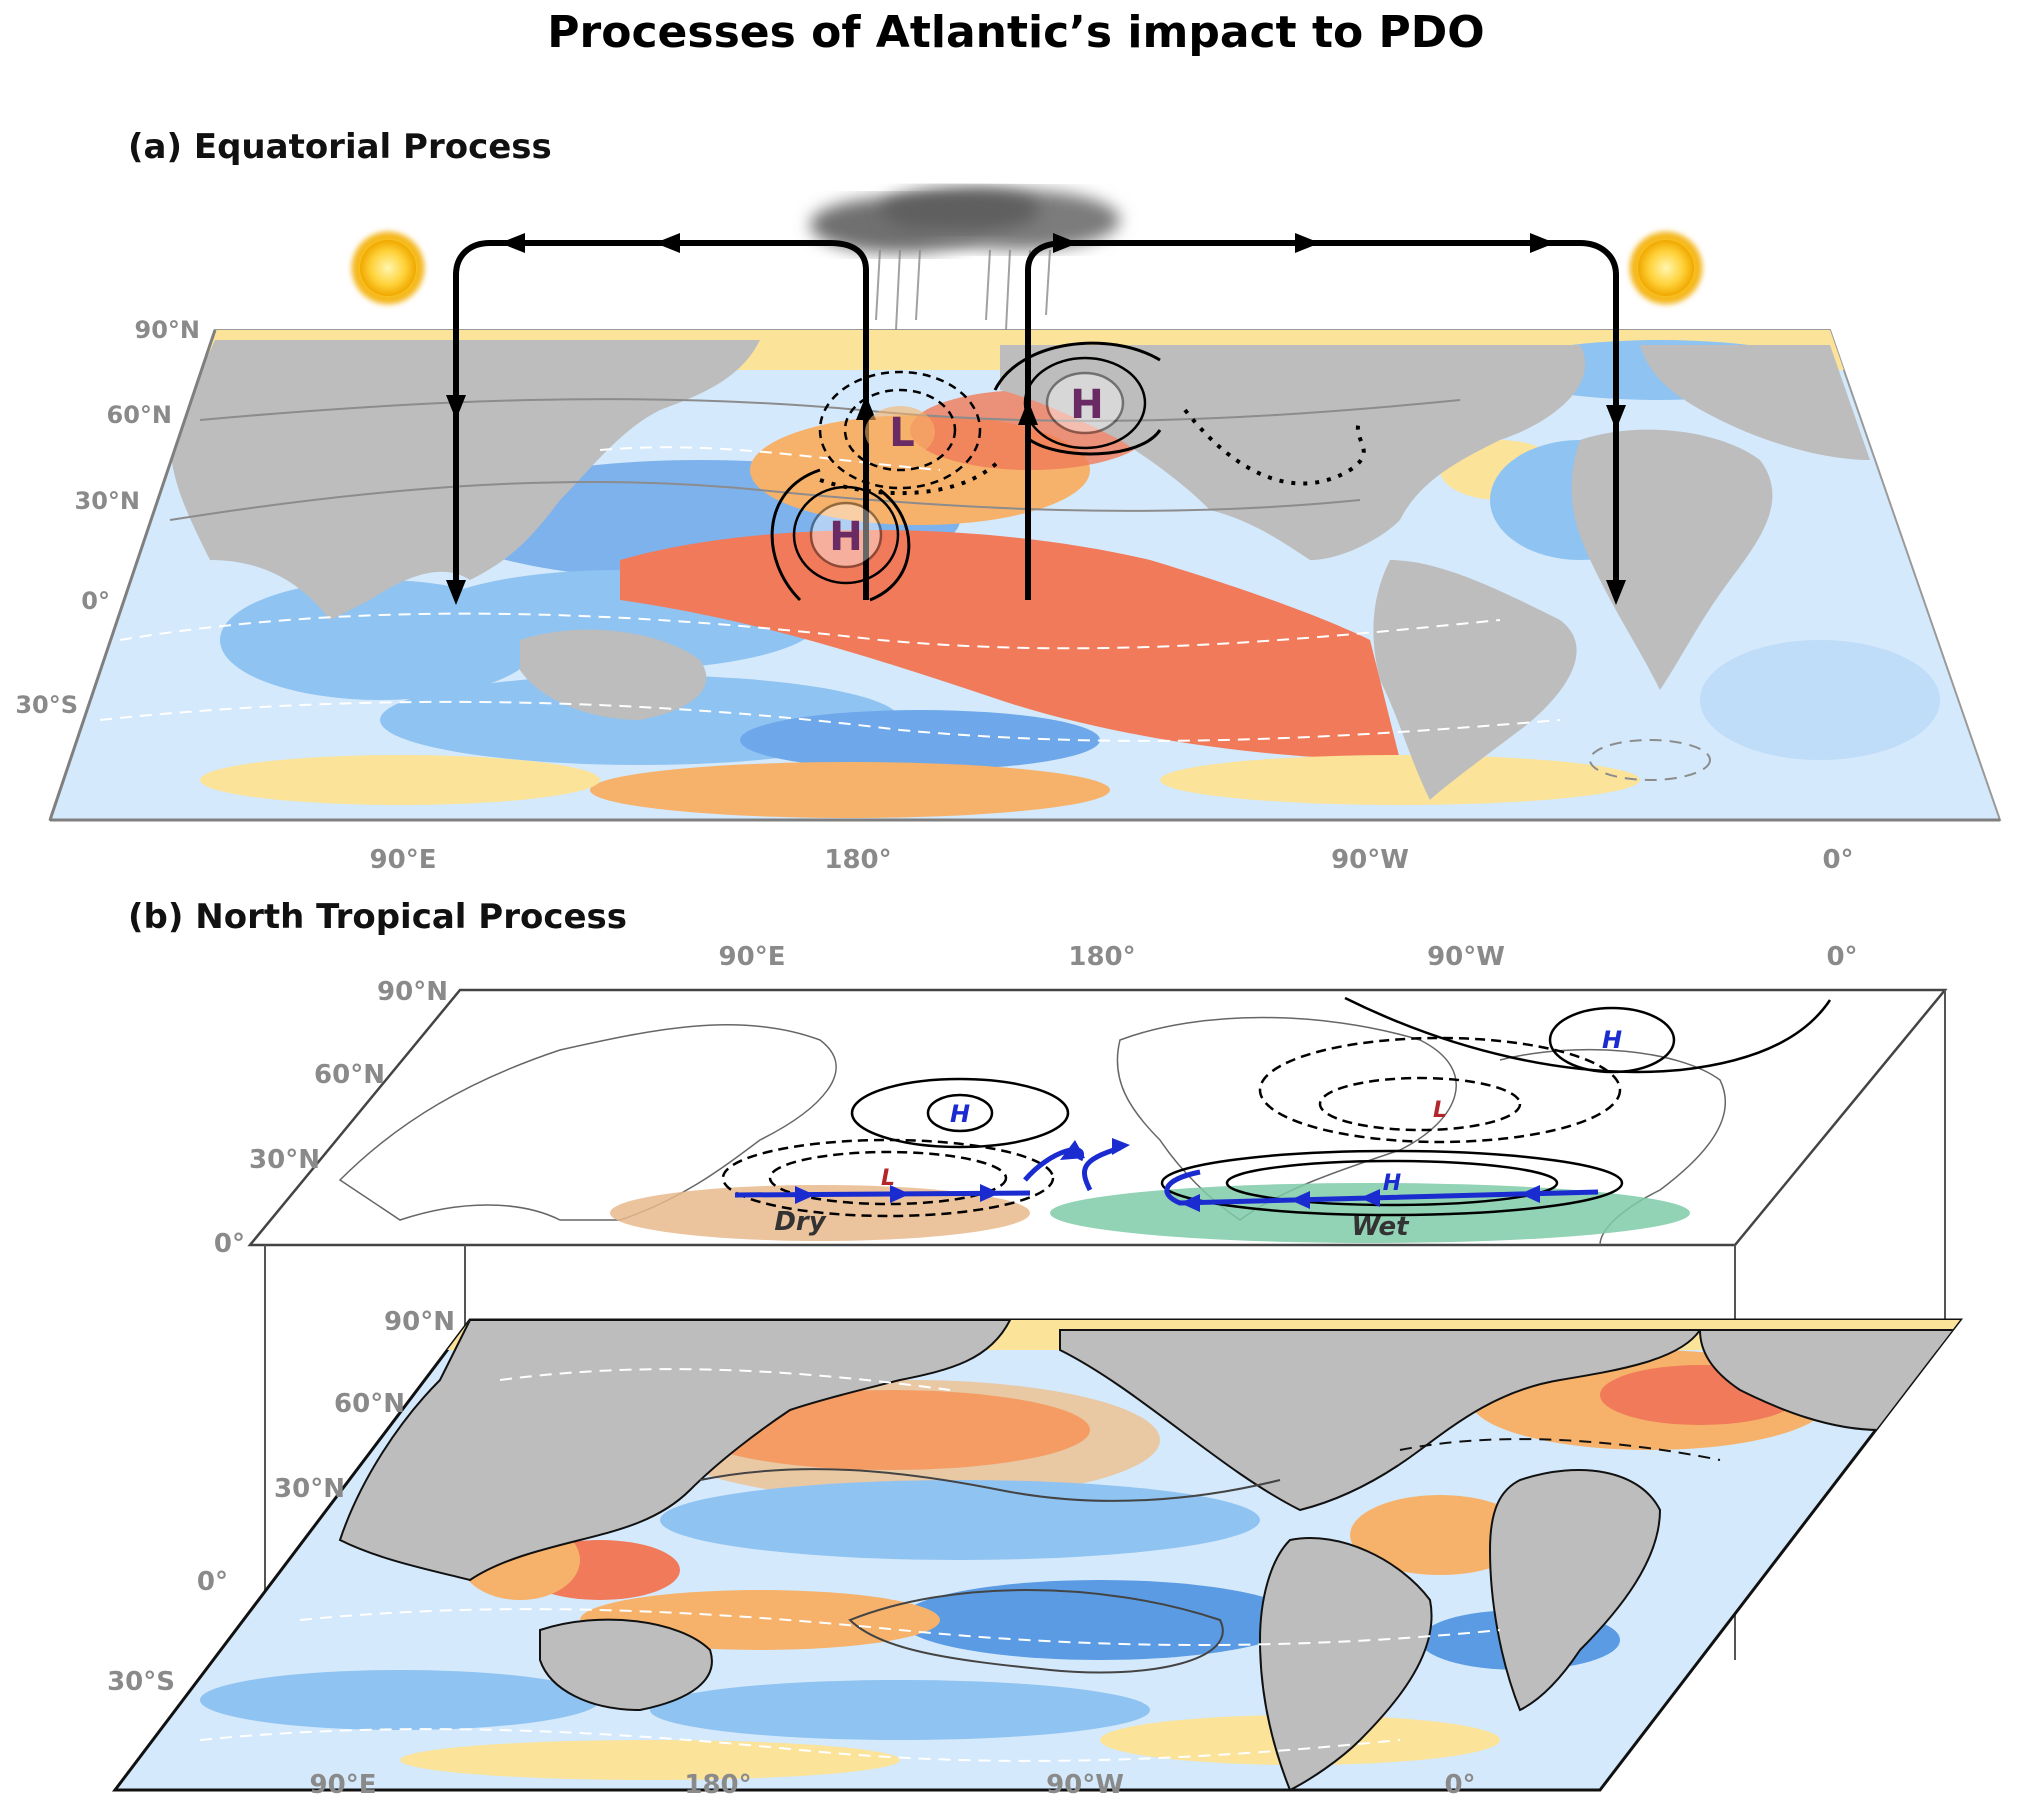 This screenshot has width=2032, height=1801. Describe the element at coordinates (1392, 1183) in the screenshot. I see `panel-b-high-atlantic: H` at that location.